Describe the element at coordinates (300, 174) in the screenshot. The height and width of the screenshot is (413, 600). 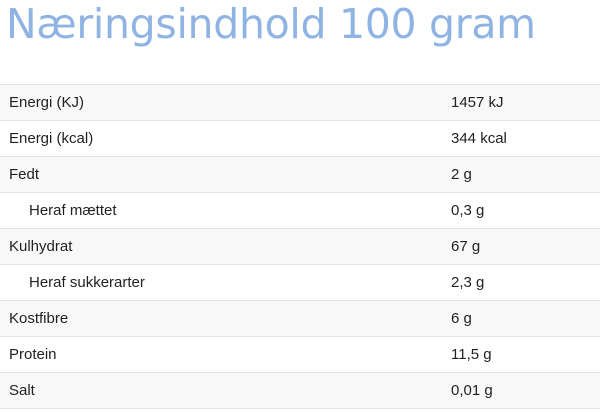
I see `table-row-fat: Fedt 2 g` at that location.